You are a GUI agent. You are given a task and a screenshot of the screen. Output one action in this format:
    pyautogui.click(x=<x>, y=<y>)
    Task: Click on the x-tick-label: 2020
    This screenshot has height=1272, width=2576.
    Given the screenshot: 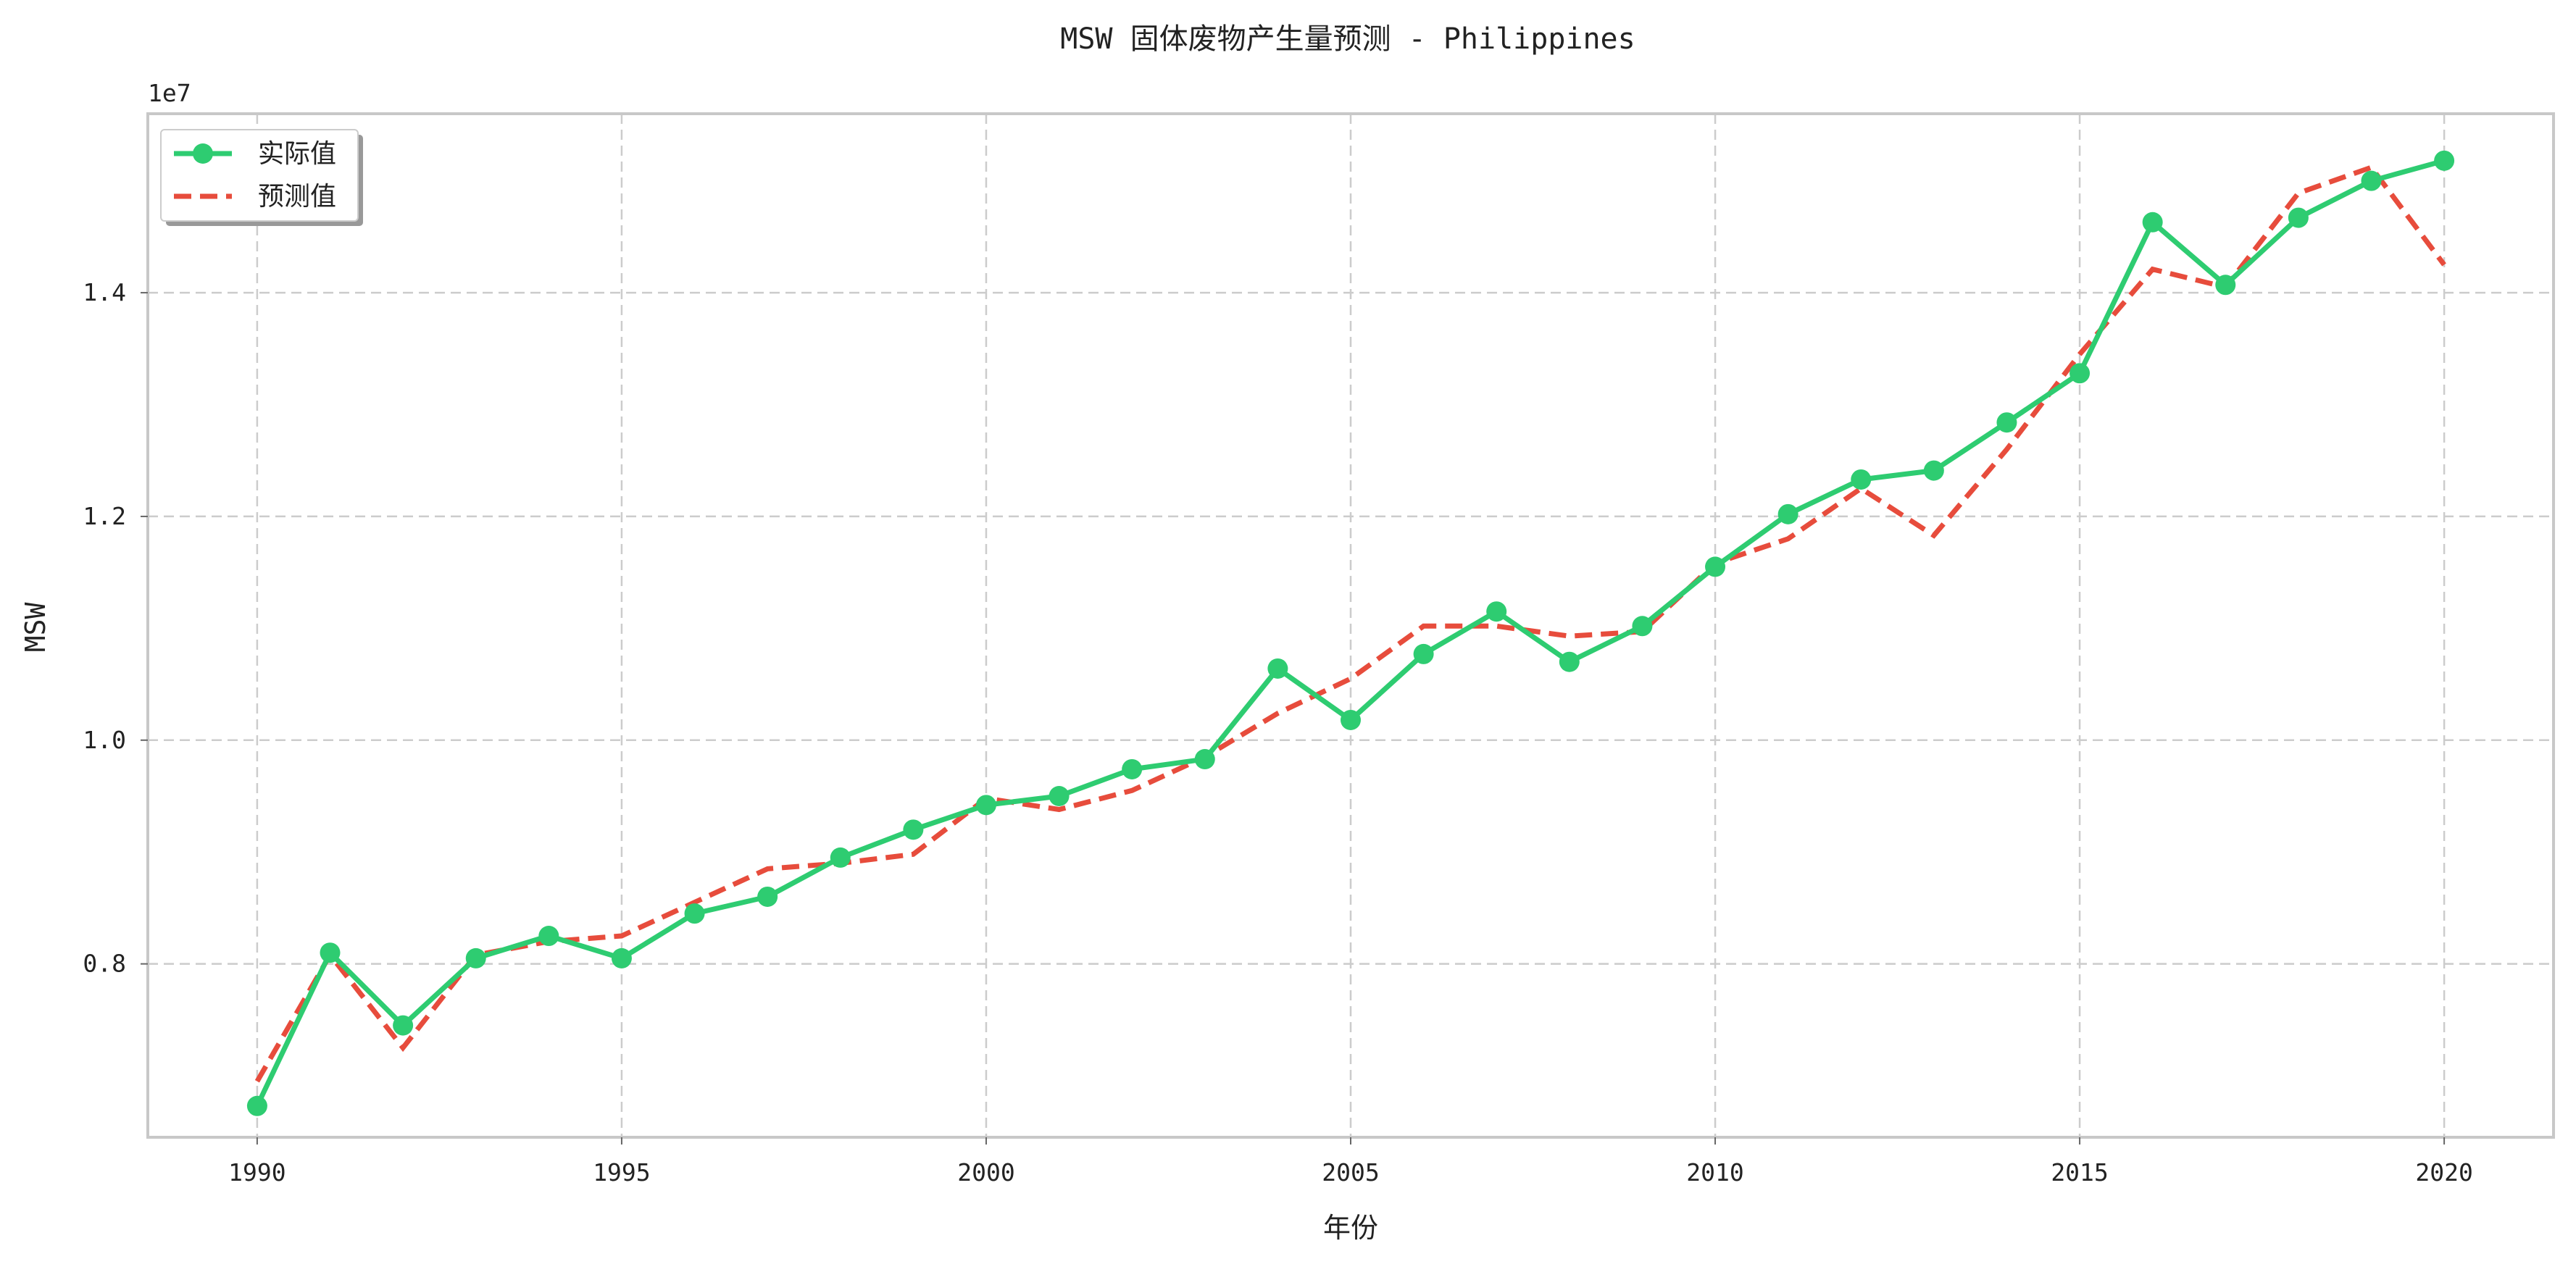 What is the action you would take?
    pyautogui.click(x=2443, y=1173)
    